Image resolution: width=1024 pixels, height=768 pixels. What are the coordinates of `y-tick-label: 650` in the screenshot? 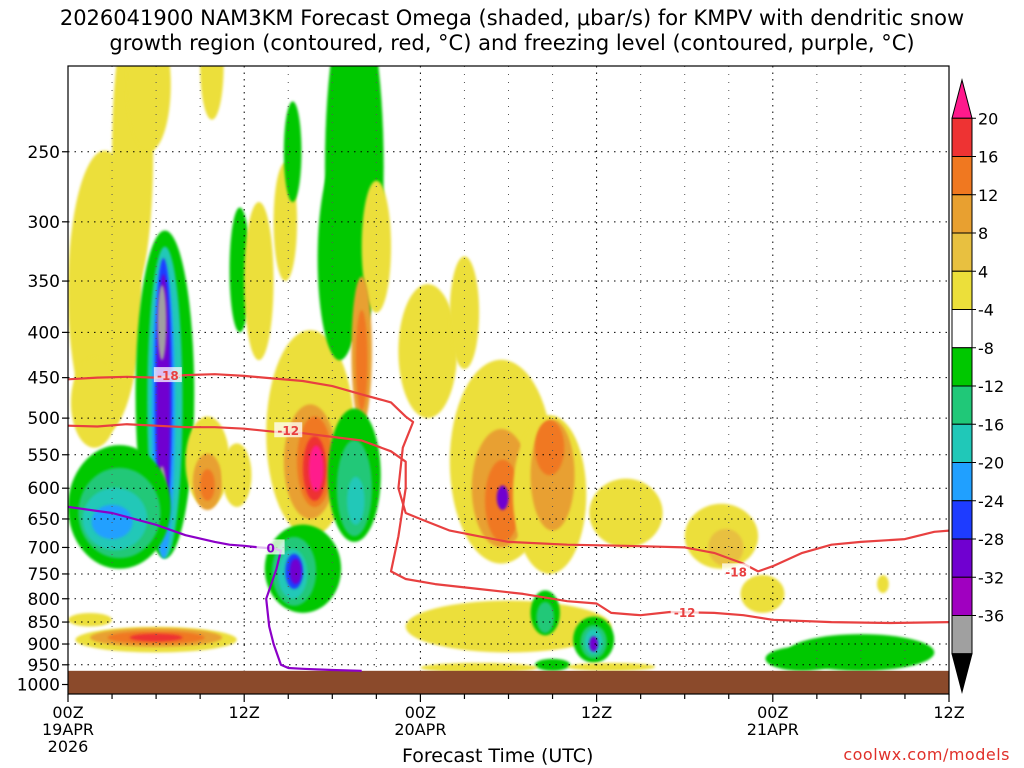 It's located at (44, 520).